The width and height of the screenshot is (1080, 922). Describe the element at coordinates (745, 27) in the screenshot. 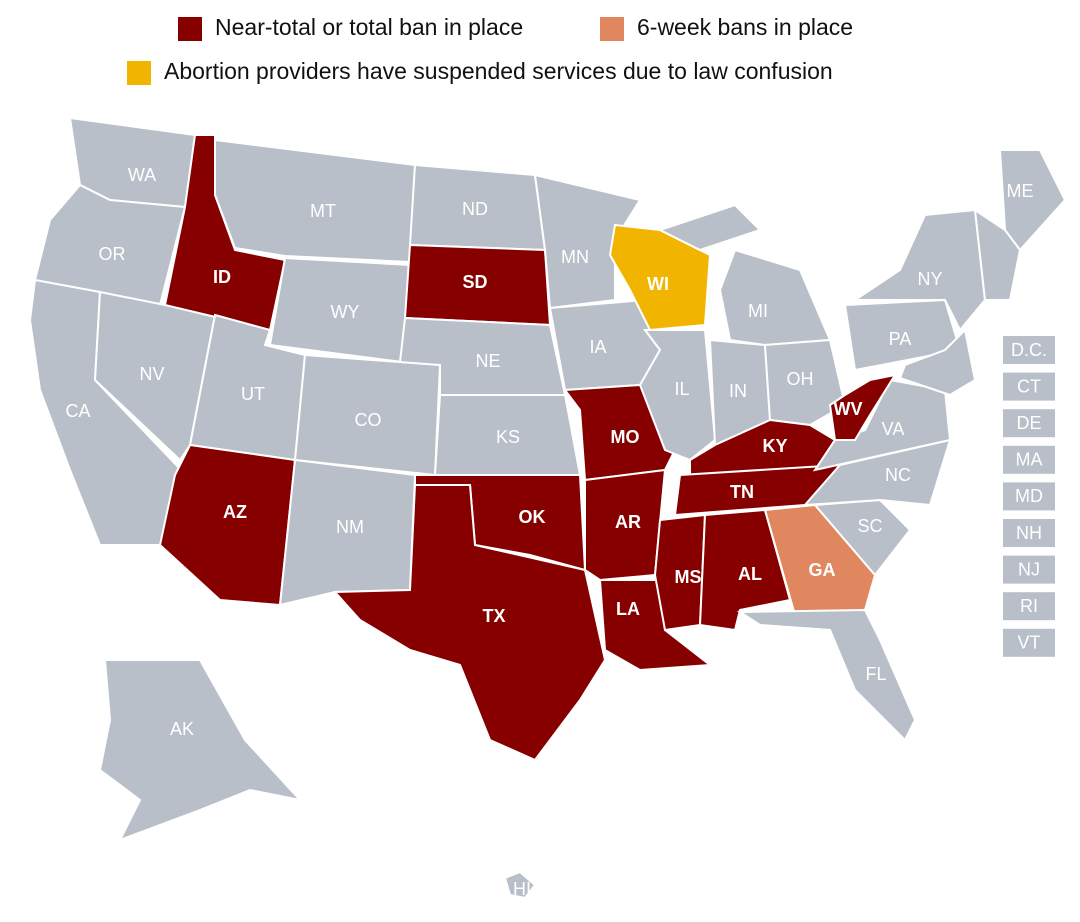

I see `legend-label: 6-week bans in place` at that location.